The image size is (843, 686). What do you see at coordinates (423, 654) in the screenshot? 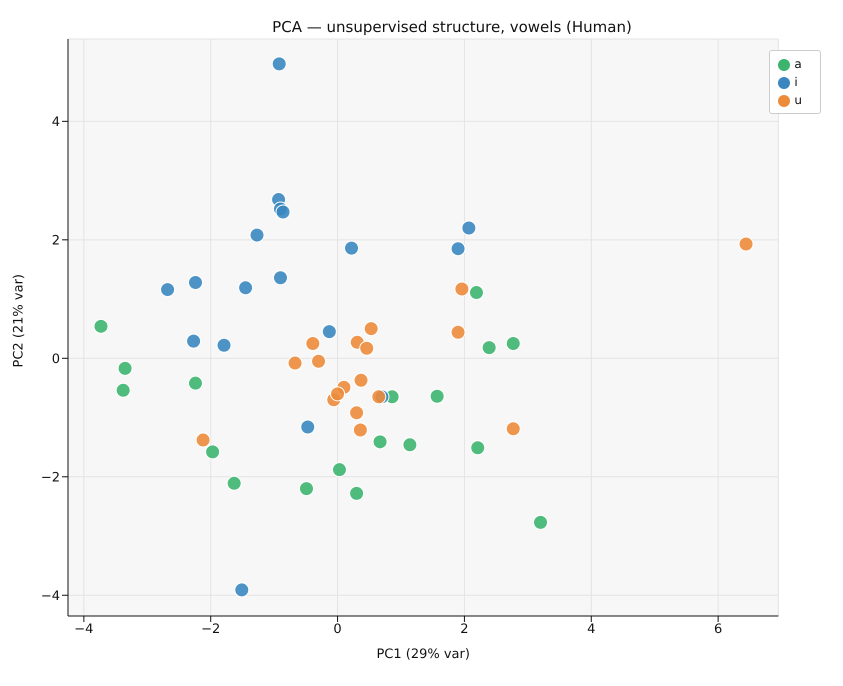
I see `x-axis-title: PC1 (29% var)` at bounding box center [423, 654].